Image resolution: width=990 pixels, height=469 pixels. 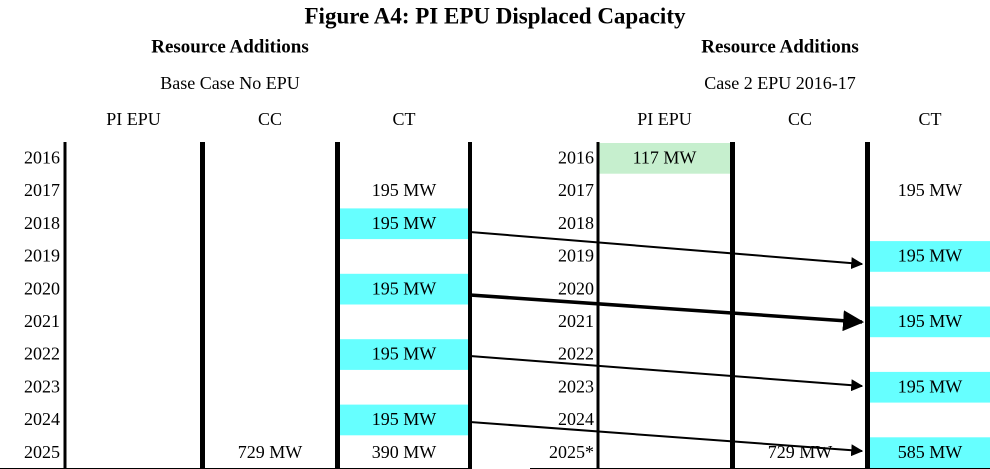 What do you see at coordinates (571, 452) in the screenshot?
I see `year: 2025*` at bounding box center [571, 452].